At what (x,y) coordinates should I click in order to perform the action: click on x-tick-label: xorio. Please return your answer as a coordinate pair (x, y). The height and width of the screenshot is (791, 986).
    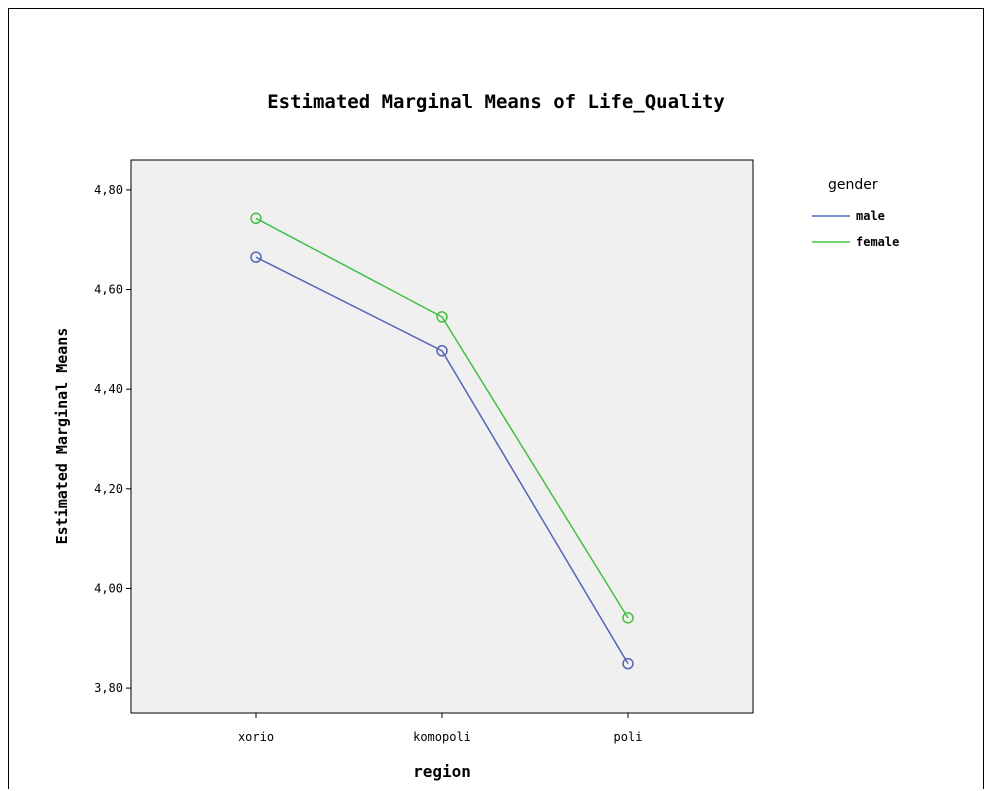
    Looking at the image, I should click on (256, 737).